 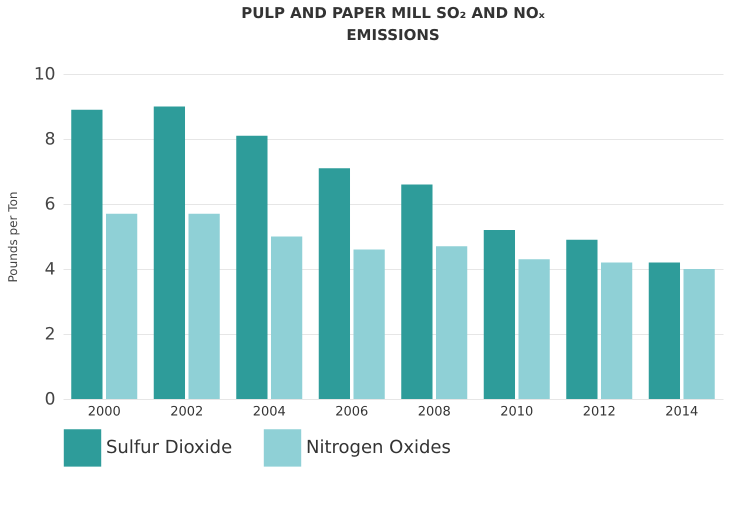 I want to click on y-tick-label: 2, so click(x=50, y=334).